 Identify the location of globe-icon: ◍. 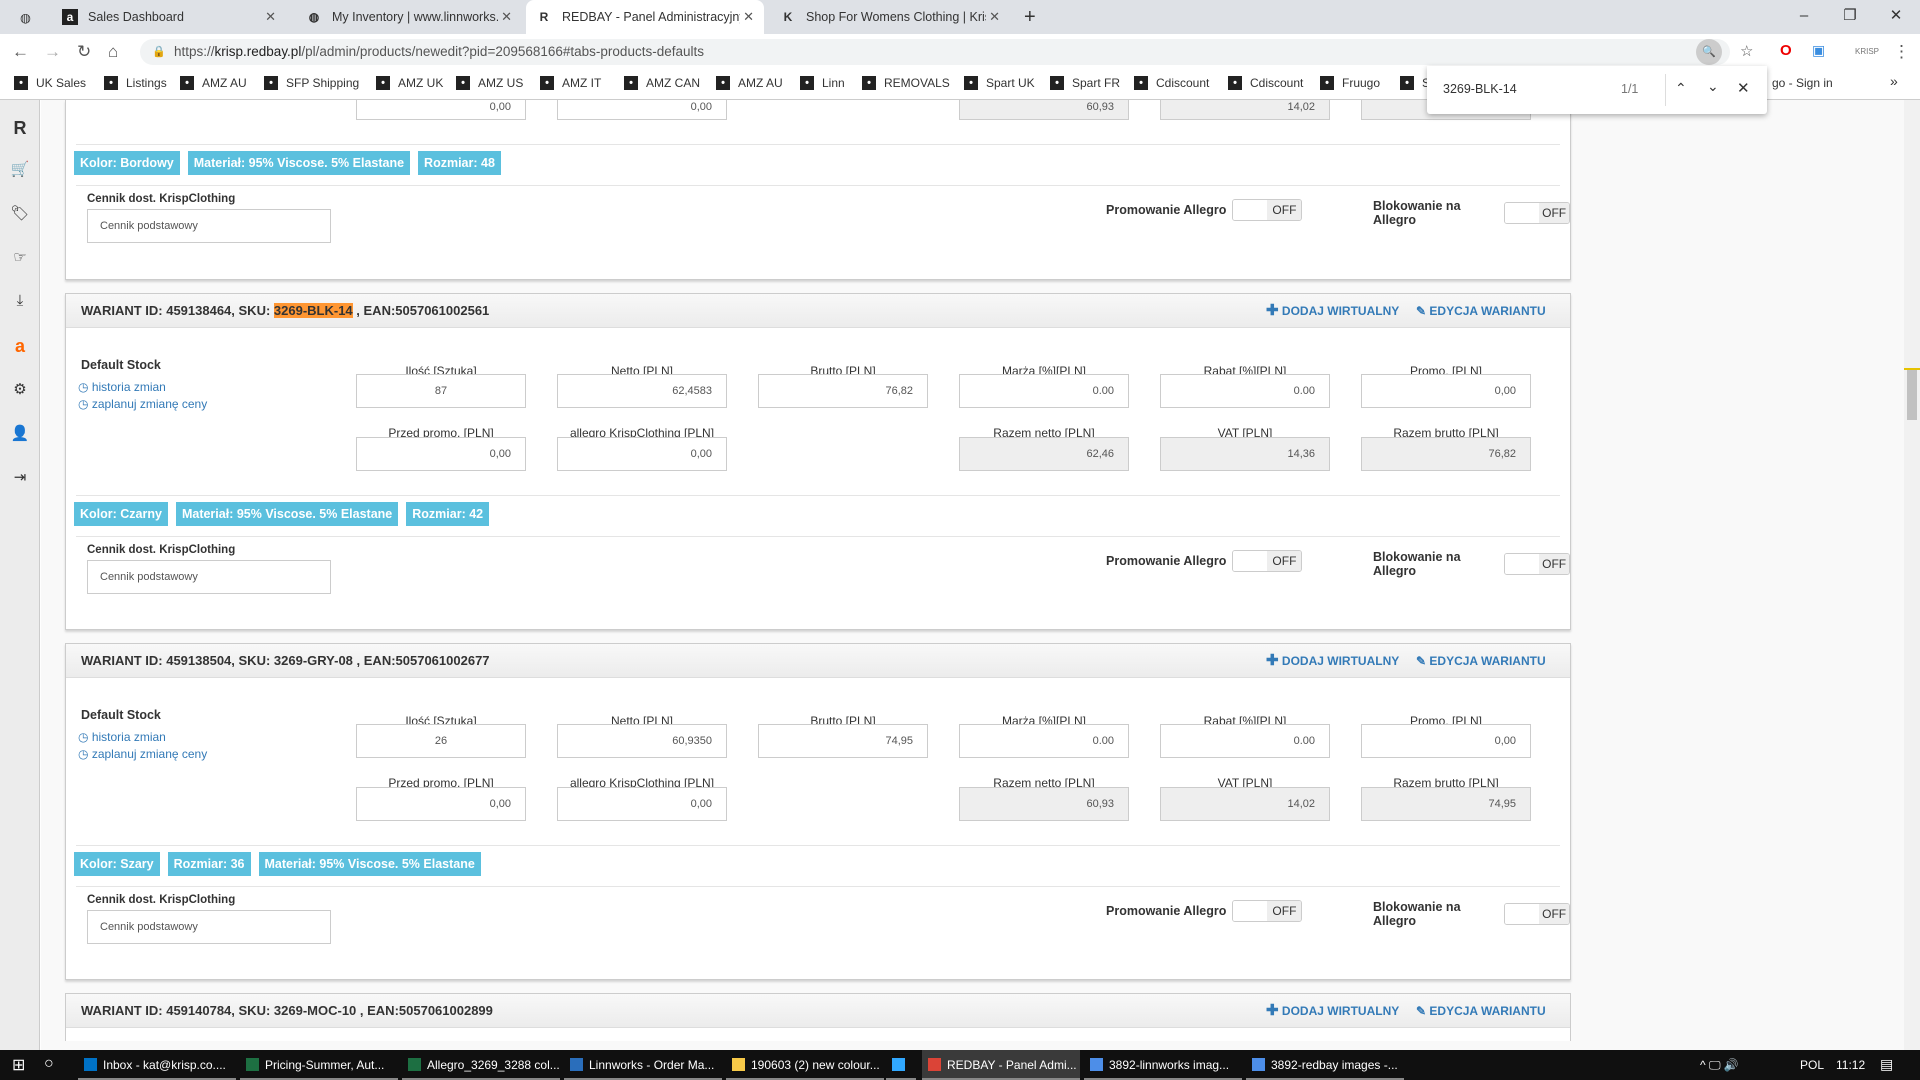
(25, 17).